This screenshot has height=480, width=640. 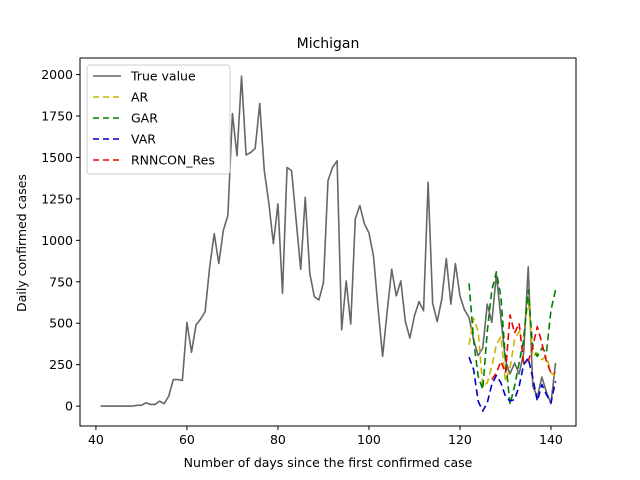 I want to click on legend-box, so click(x=158, y=119).